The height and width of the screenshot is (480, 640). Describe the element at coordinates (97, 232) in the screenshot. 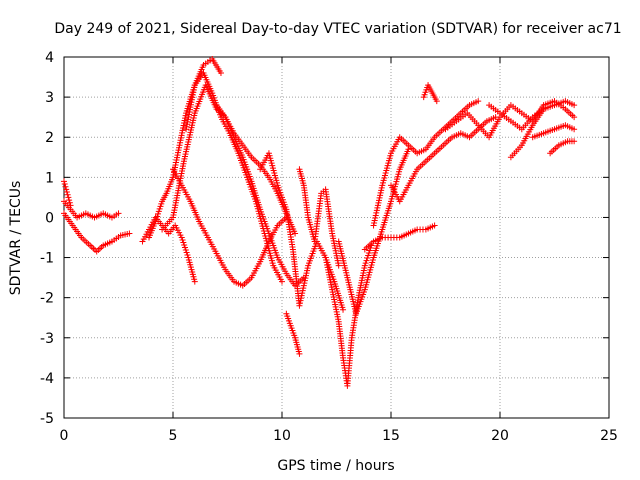

I see `series-trace-b` at that location.